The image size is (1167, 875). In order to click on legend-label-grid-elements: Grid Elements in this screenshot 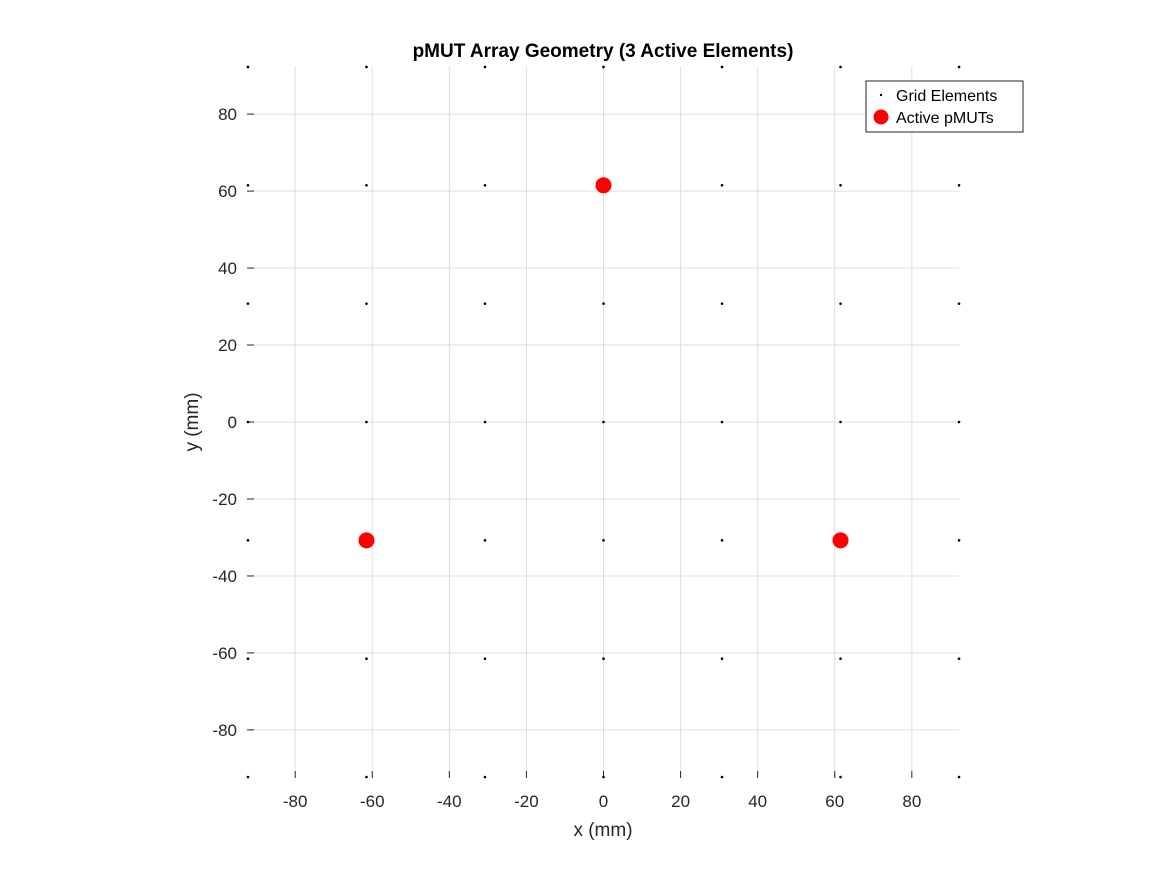, I will do `click(946, 96)`.